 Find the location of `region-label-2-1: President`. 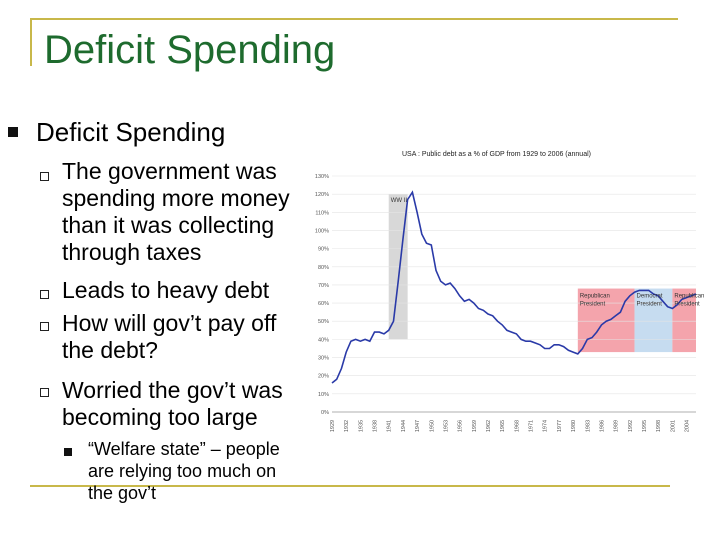

region-label-2-1: President is located at coordinates (650, 305).